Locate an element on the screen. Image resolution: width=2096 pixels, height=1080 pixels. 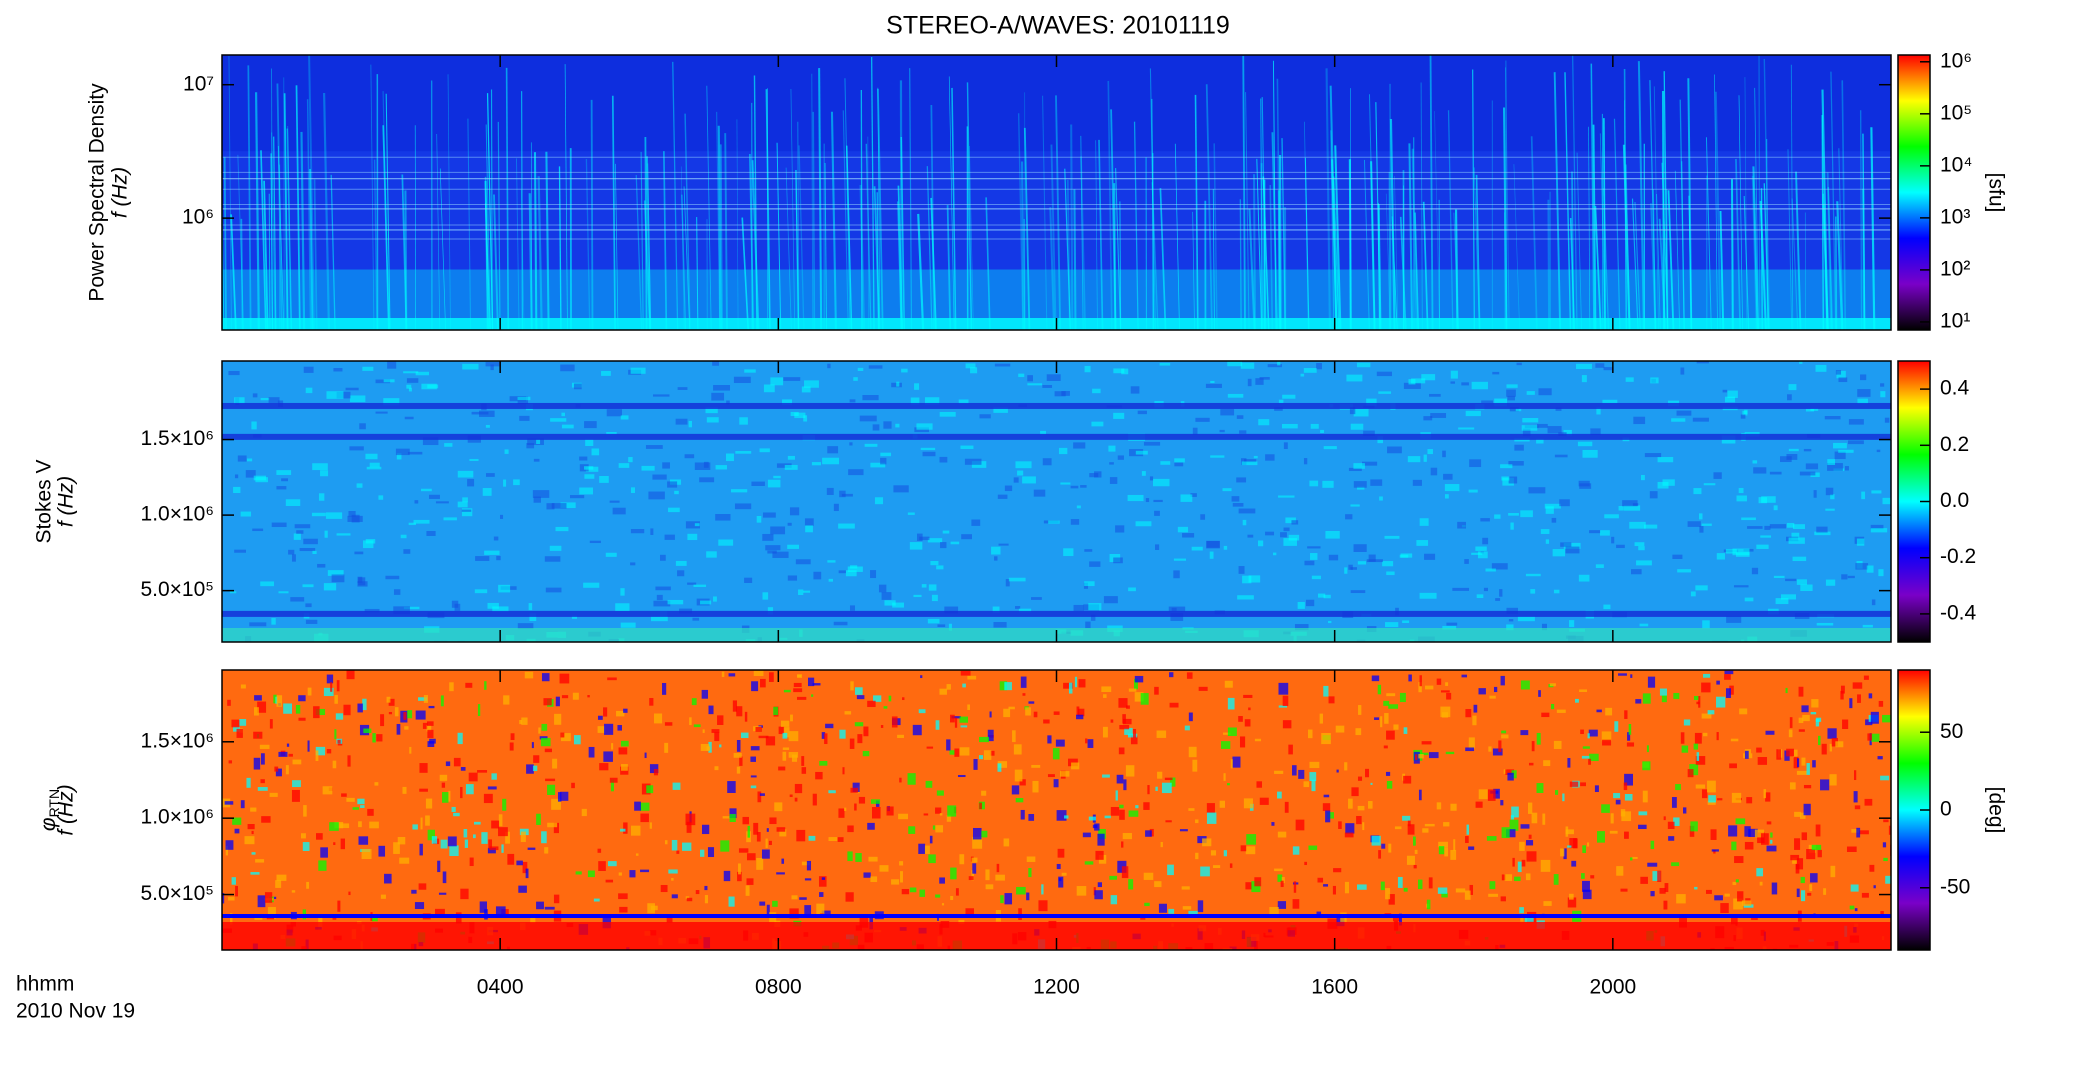
colorbar-tick-label: 0.0 is located at coordinates (1954, 500).